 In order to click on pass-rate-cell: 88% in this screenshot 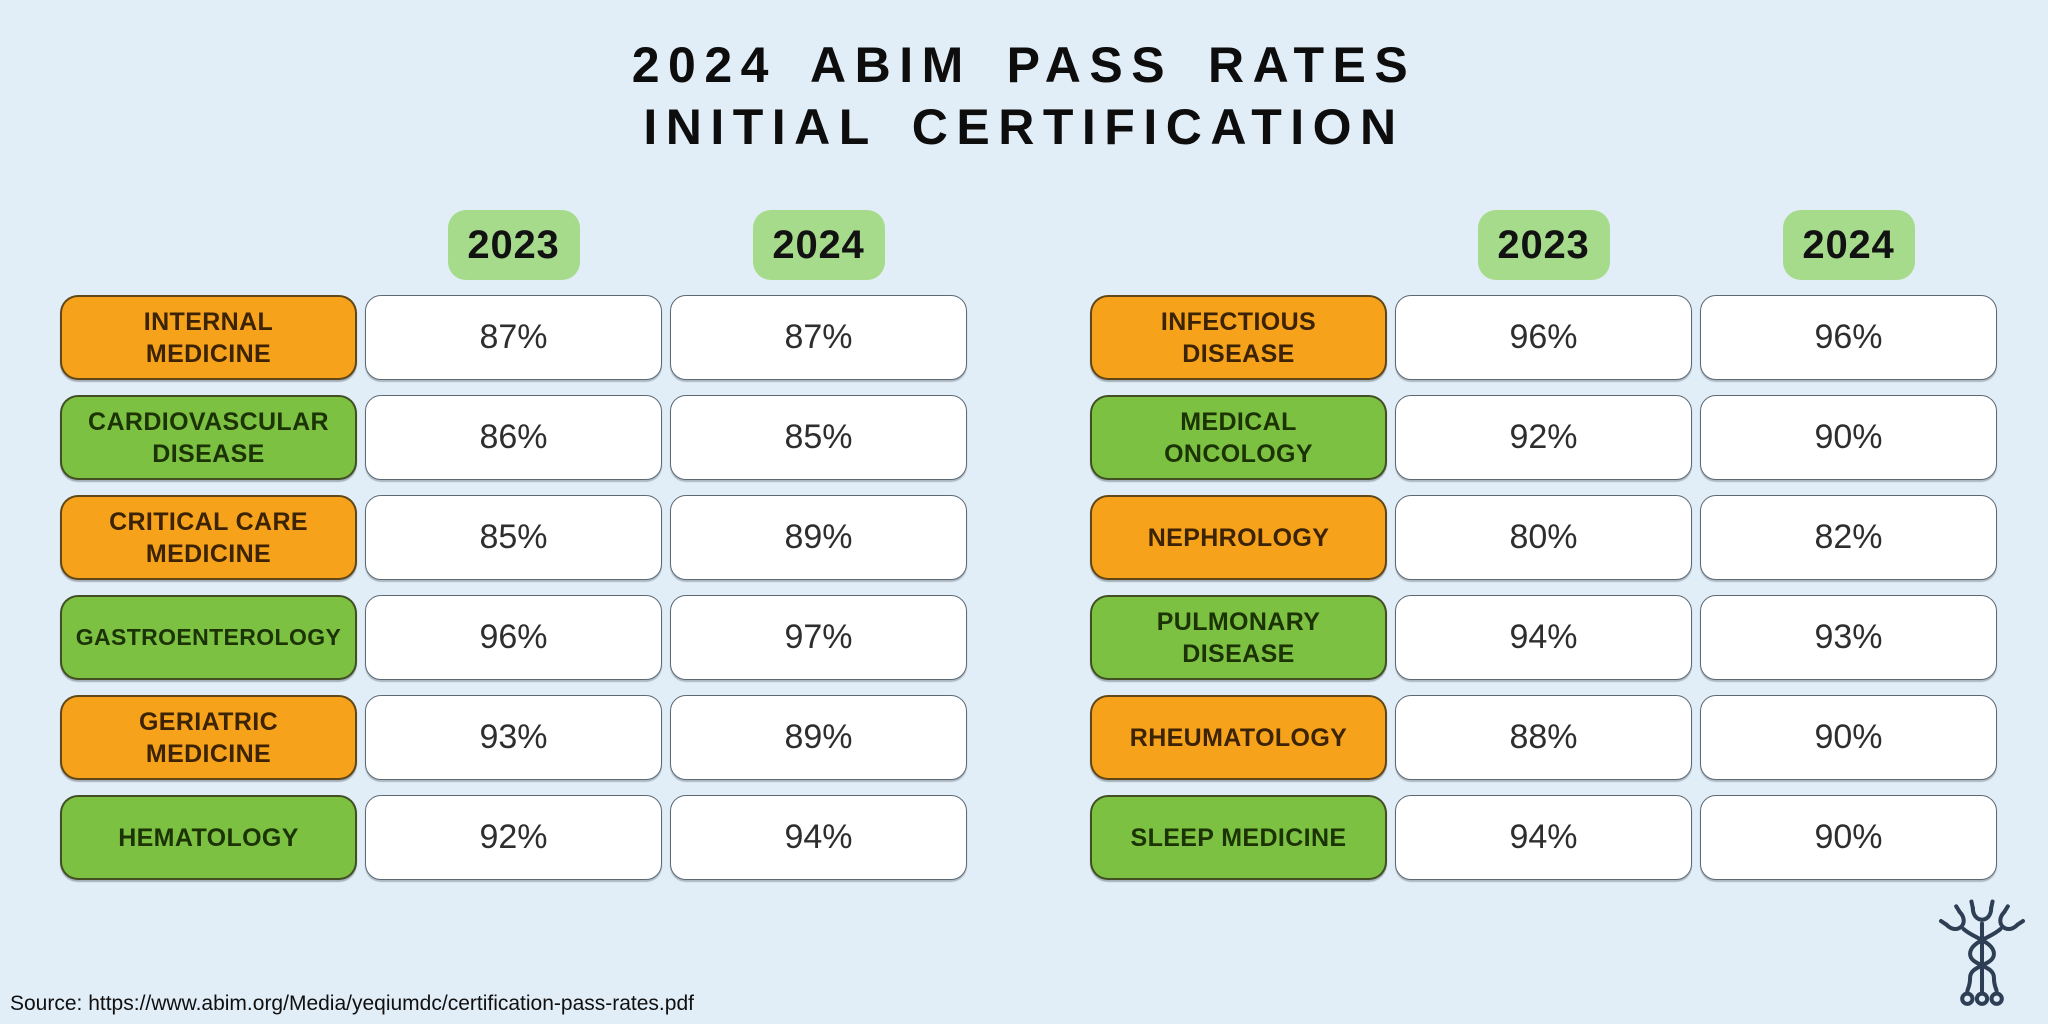, I will do `click(1543, 737)`.